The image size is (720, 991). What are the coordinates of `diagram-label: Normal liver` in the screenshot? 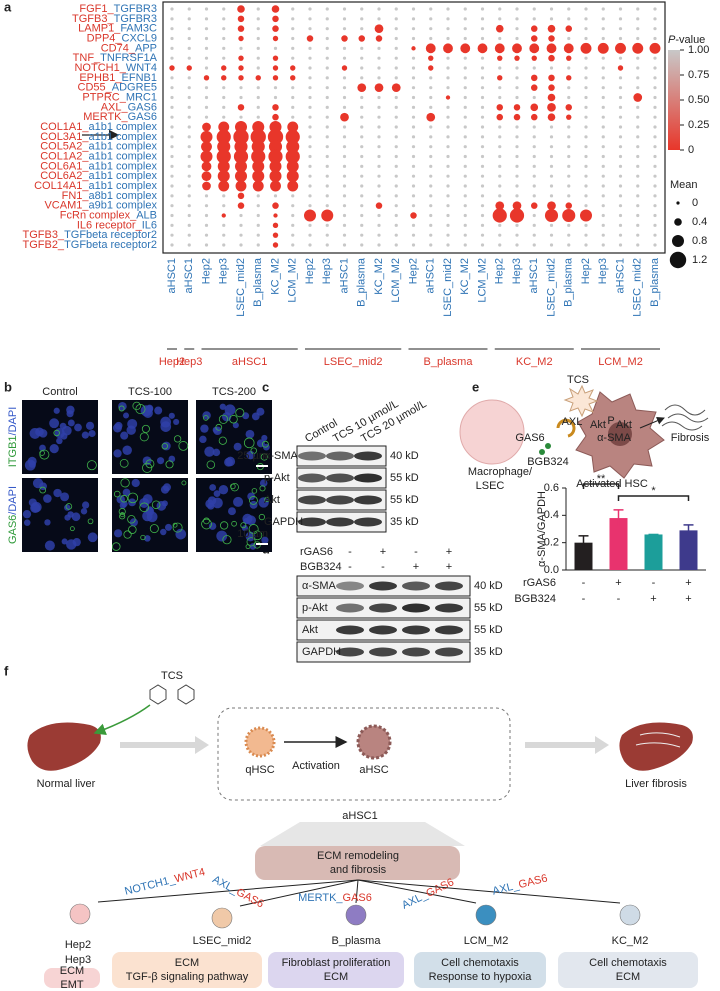 It's located at (66, 784).